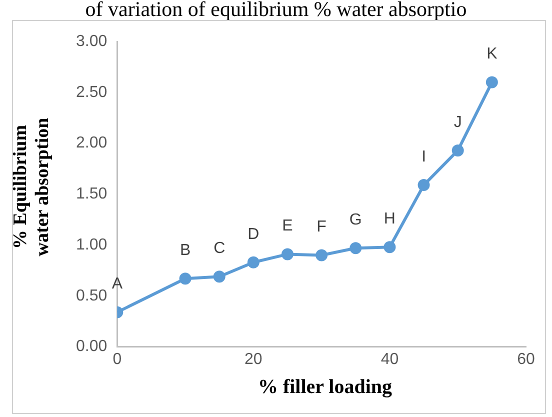 The image size is (552, 417). What do you see at coordinates (492, 54) in the screenshot?
I see `annotation: K` at bounding box center [492, 54].